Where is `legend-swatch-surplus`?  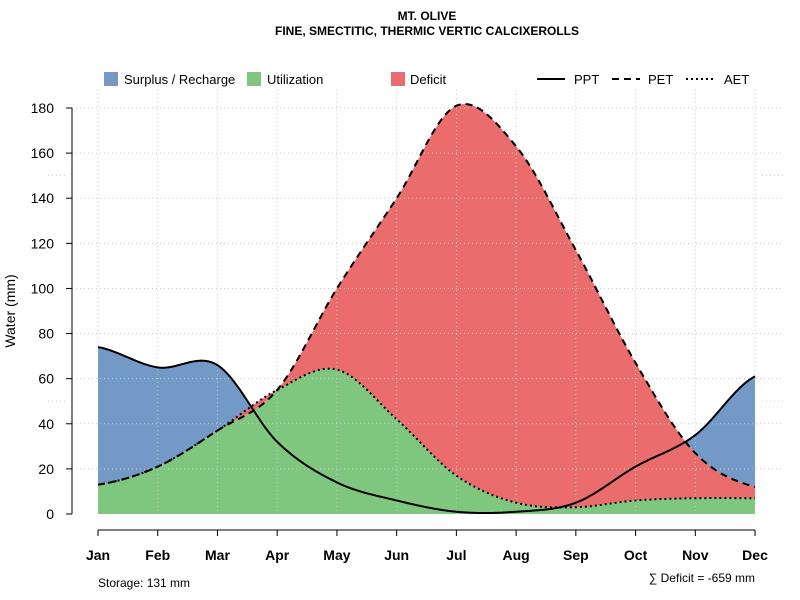 legend-swatch-surplus is located at coordinates (111, 79).